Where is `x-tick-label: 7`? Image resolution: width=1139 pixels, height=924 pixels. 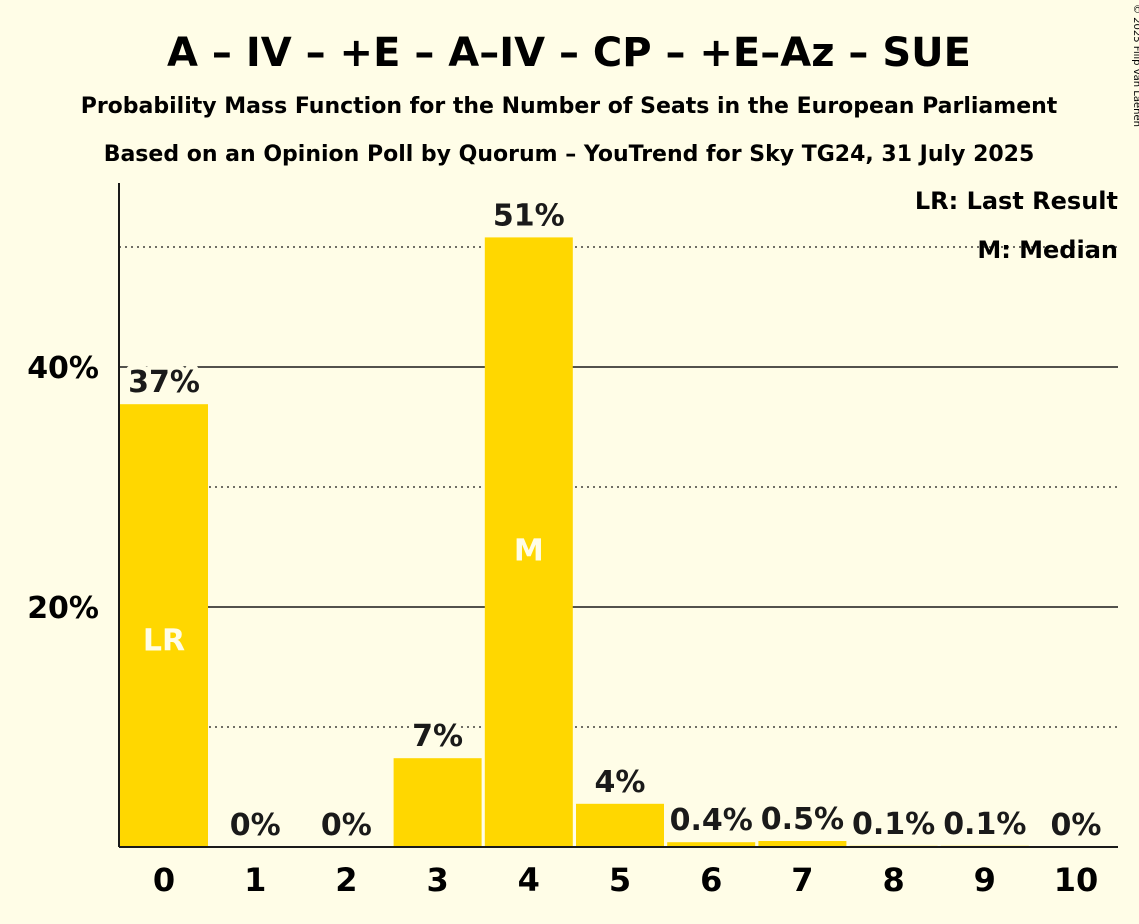
x-tick-label: 7 is located at coordinates (802, 880).